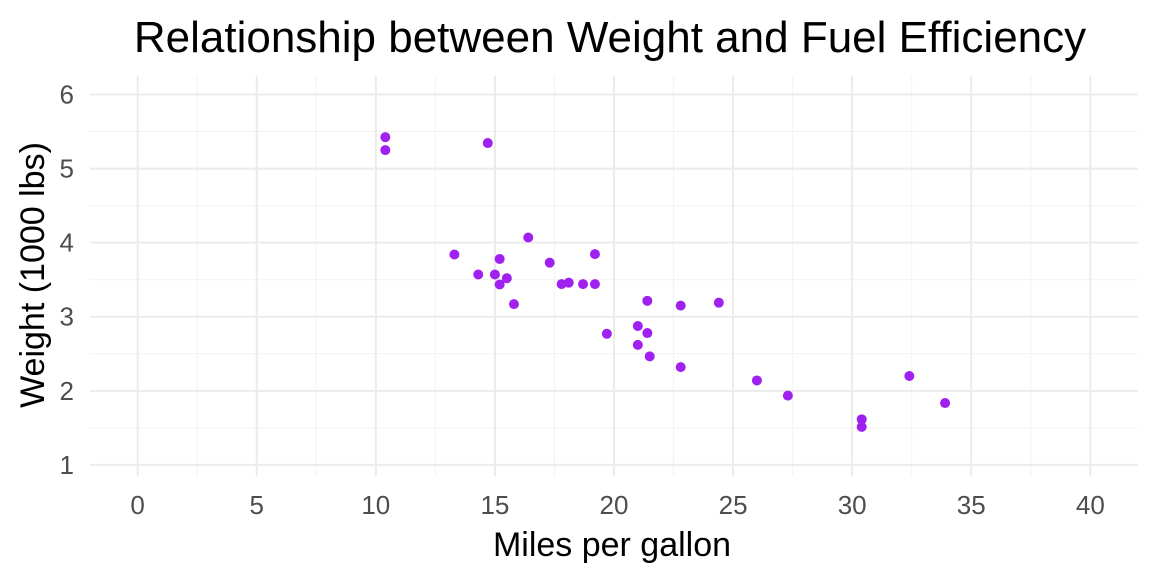 The height and width of the screenshot is (576, 1152). Describe the element at coordinates (256, 505) in the screenshot. I see `x-tick-label: 5` at that location.